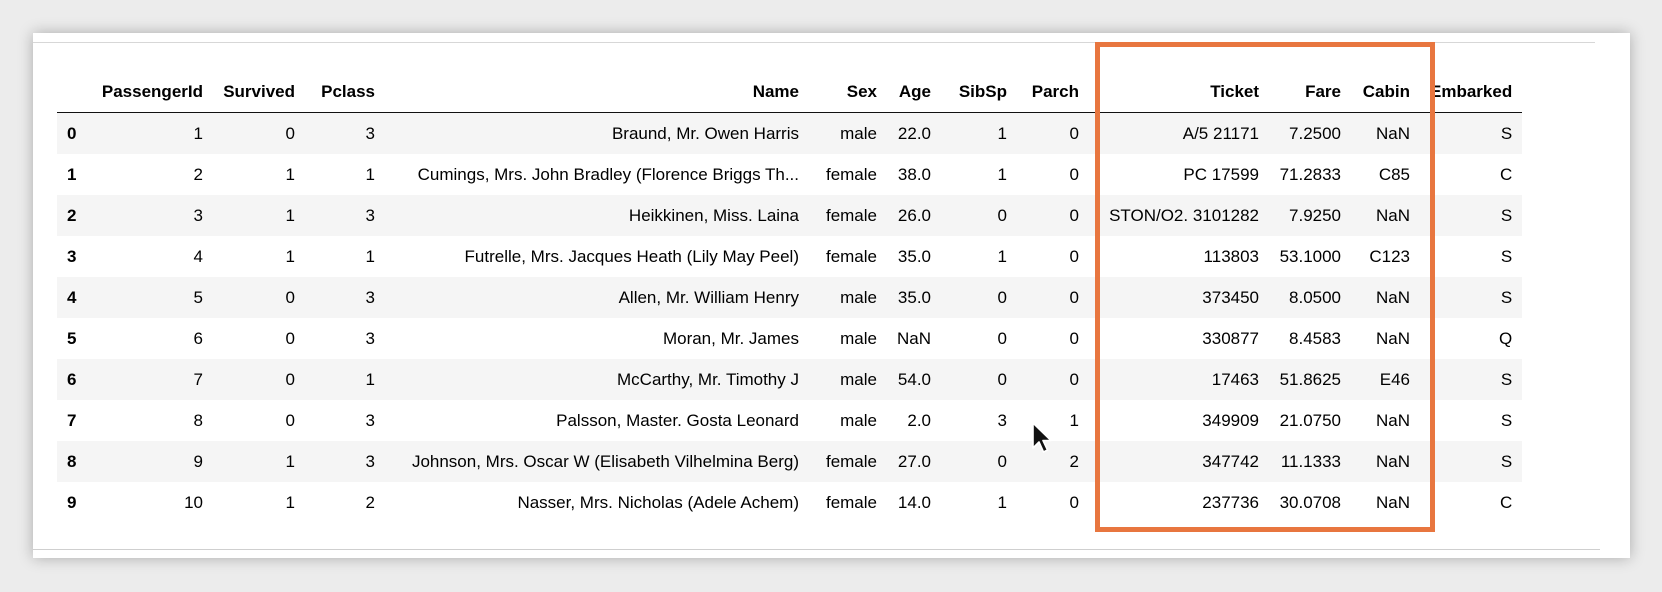  Describe the element at coordinates (914, 215) in the screenshot. I see `cell-age: 26.0` at that location.